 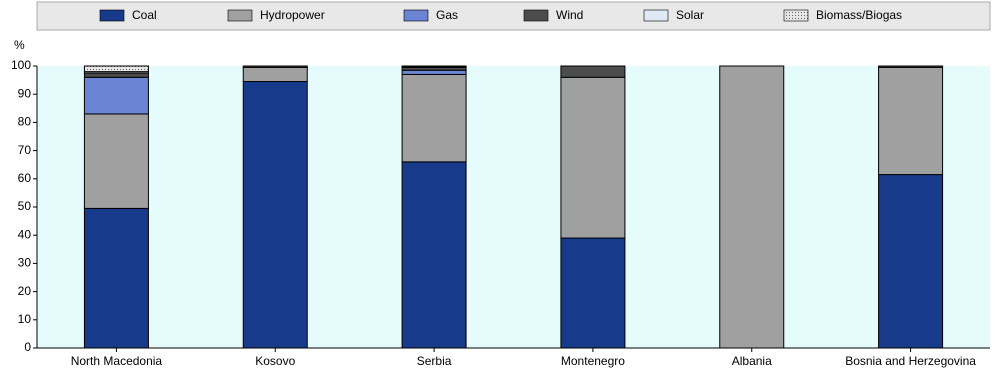 What do you see at coordinates (569, 15) in the screenshot?
I see `legend-label: Wind` at bounding box center [569, 15].